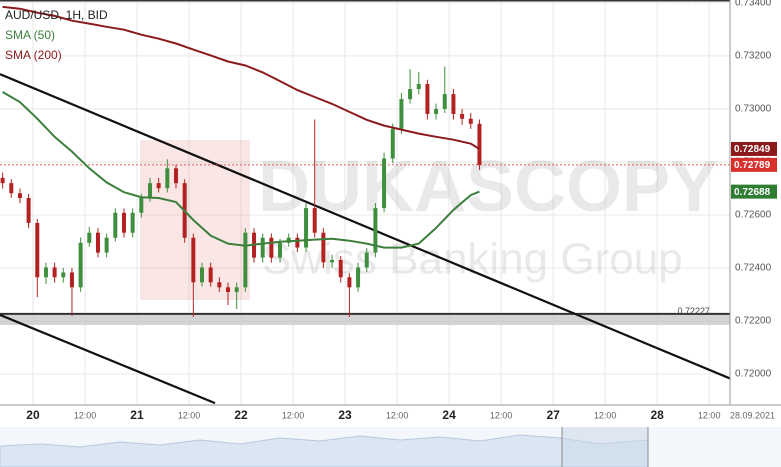 Image resolution: width=781 pixels, height=467 pixels. I want to click on x-tick-label: 23, so click(345, 415).